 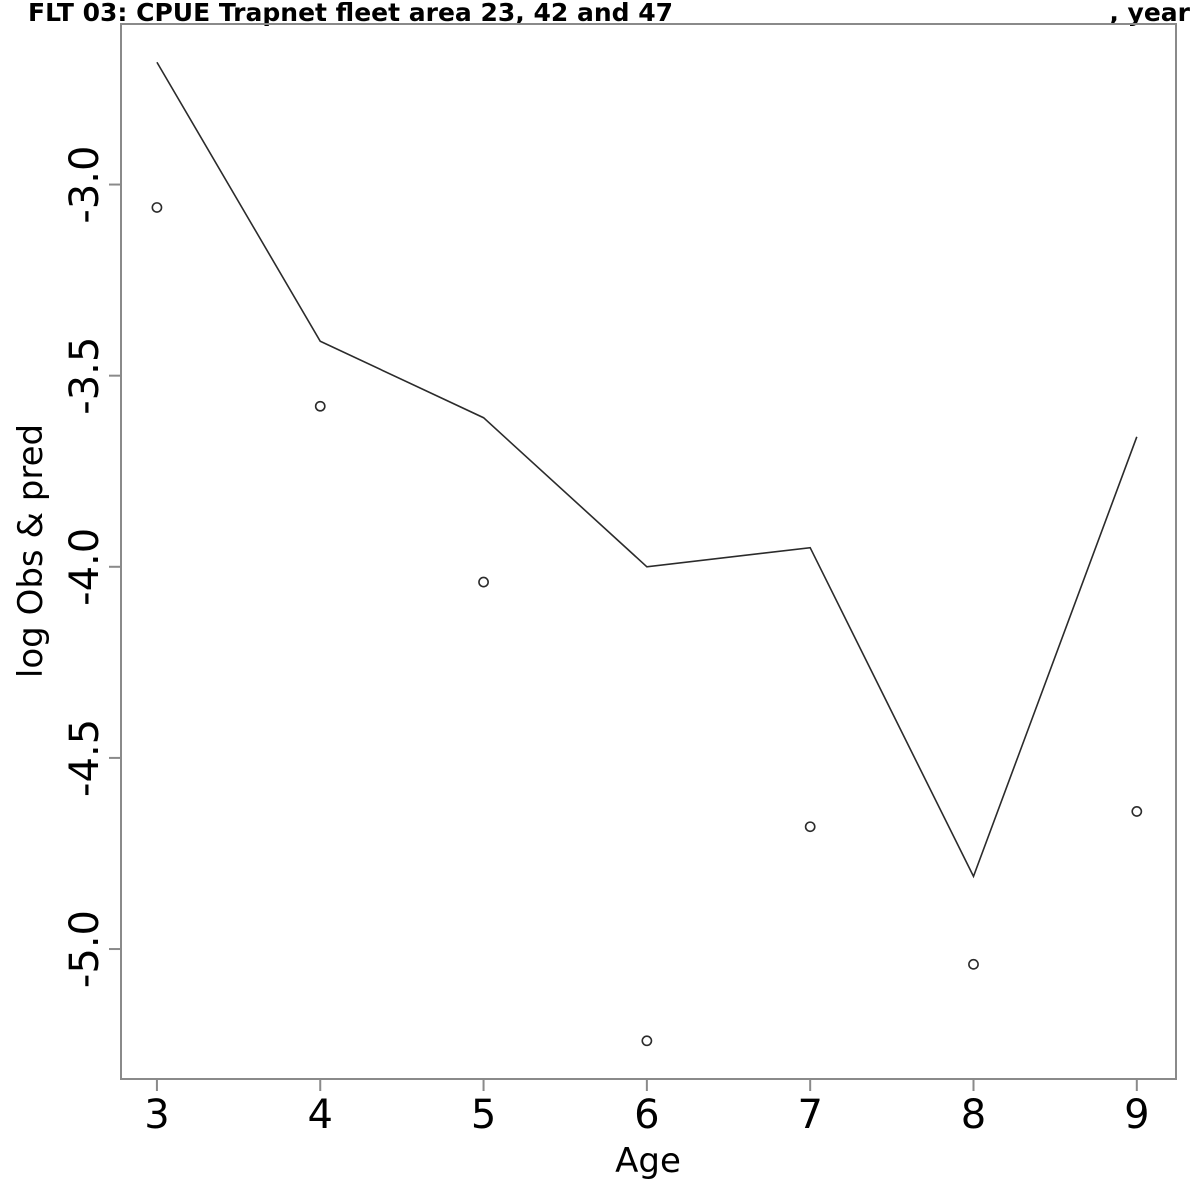 What do you see at coordinates (646, 1115) in the screenshot?
I see `x-tick-label: 6` at bounding box center [646, 1115].